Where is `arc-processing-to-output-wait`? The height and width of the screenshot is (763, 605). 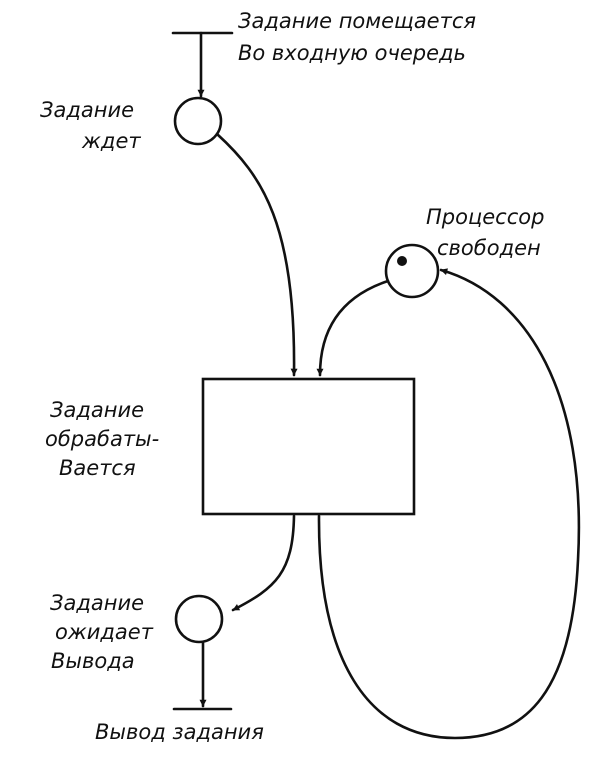 arc-processing-to-output-wait is located at coordinates (263, 563).